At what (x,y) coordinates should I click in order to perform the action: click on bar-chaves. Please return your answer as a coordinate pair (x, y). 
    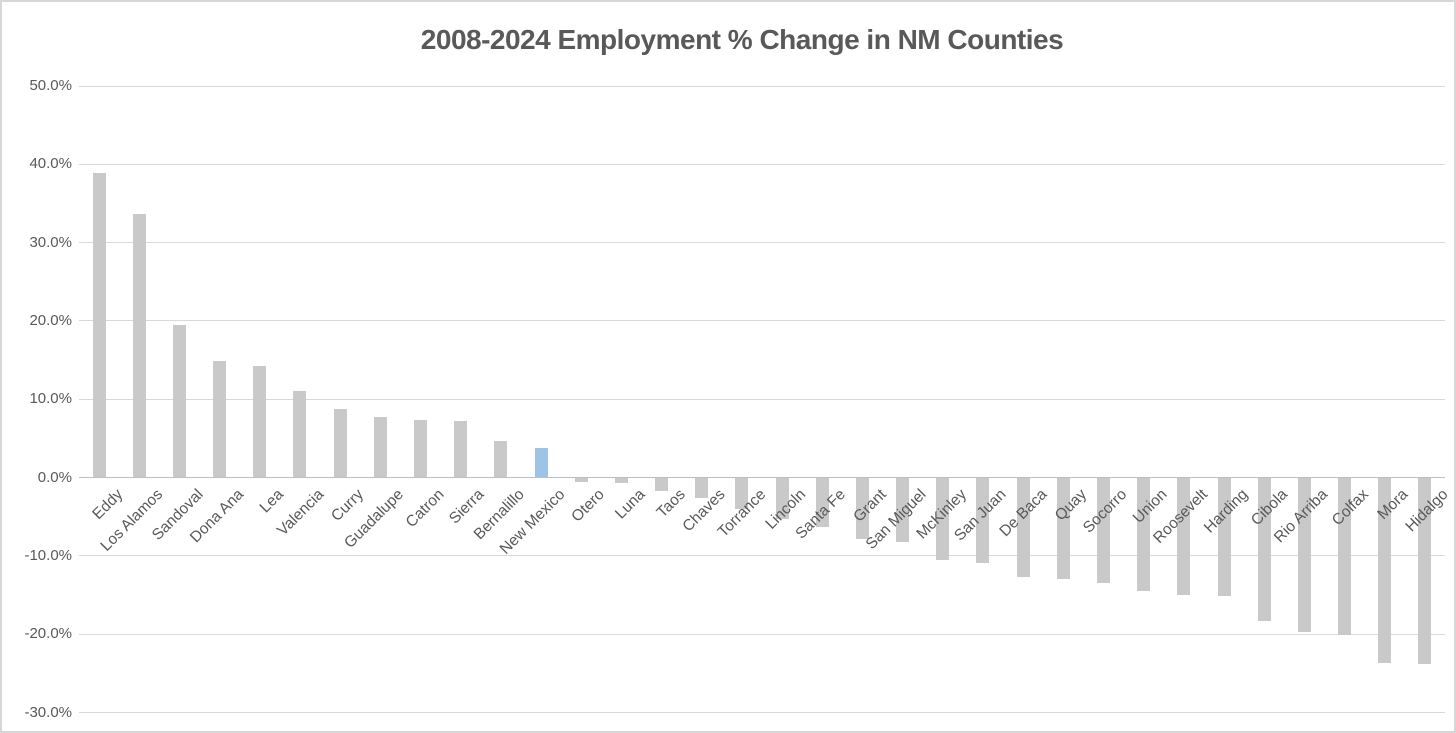
    Looking at the image, I should click on (702, 488).